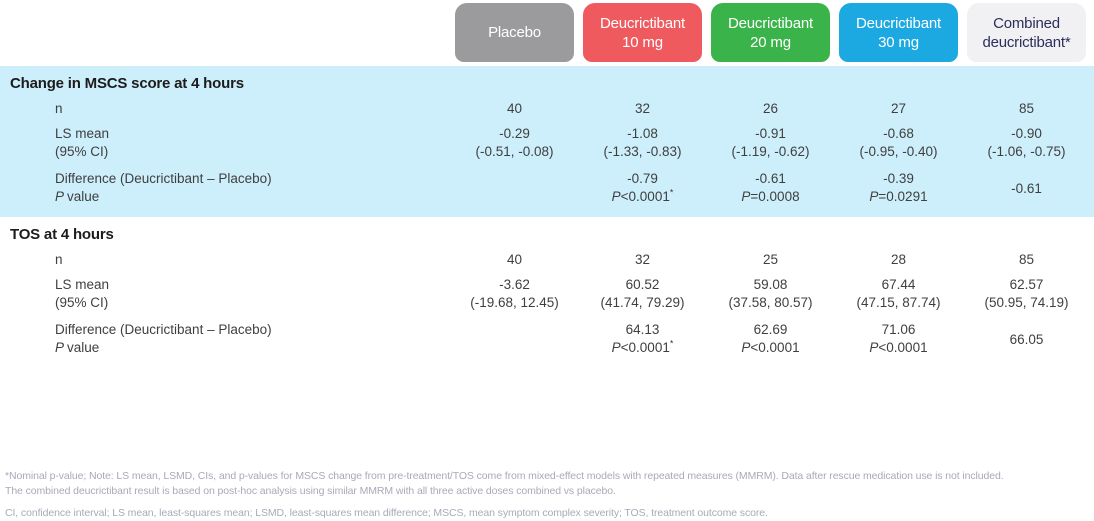 The image size is (1094, 521). What do you see at coordinates (1026, 108) in the screenshot?
I see `cell-mscs-n-combined: 85` at bounding box center [1026, 108].